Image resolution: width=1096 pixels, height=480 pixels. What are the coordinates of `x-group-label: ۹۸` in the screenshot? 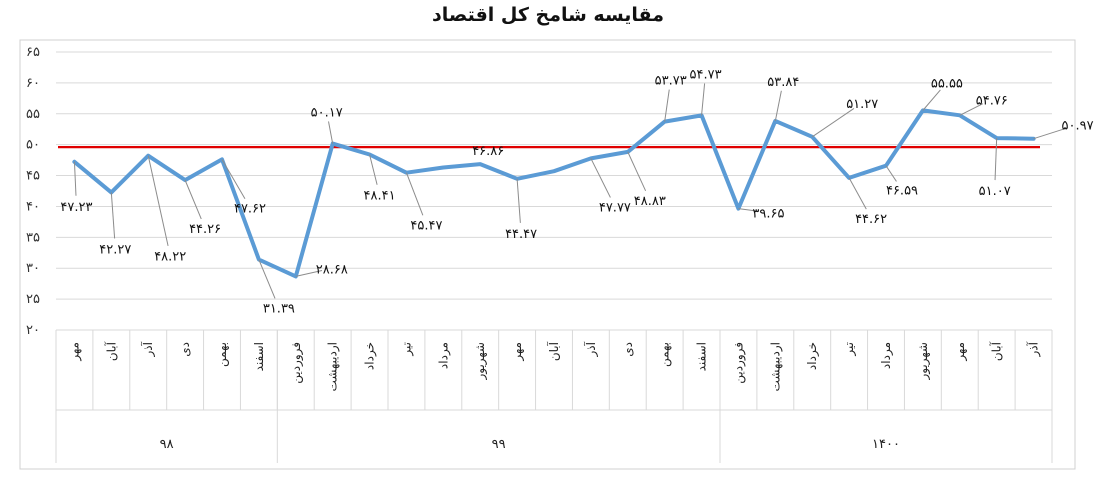 It's located at (167, 444).